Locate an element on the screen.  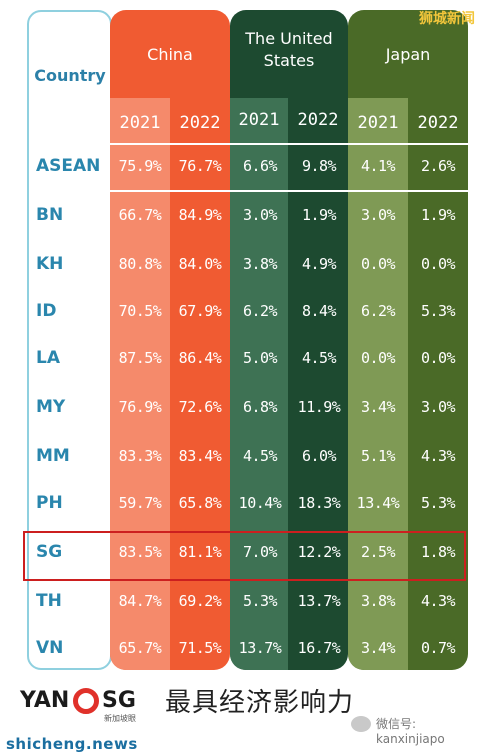
country-code: MY is located at coordinates (51, 407).